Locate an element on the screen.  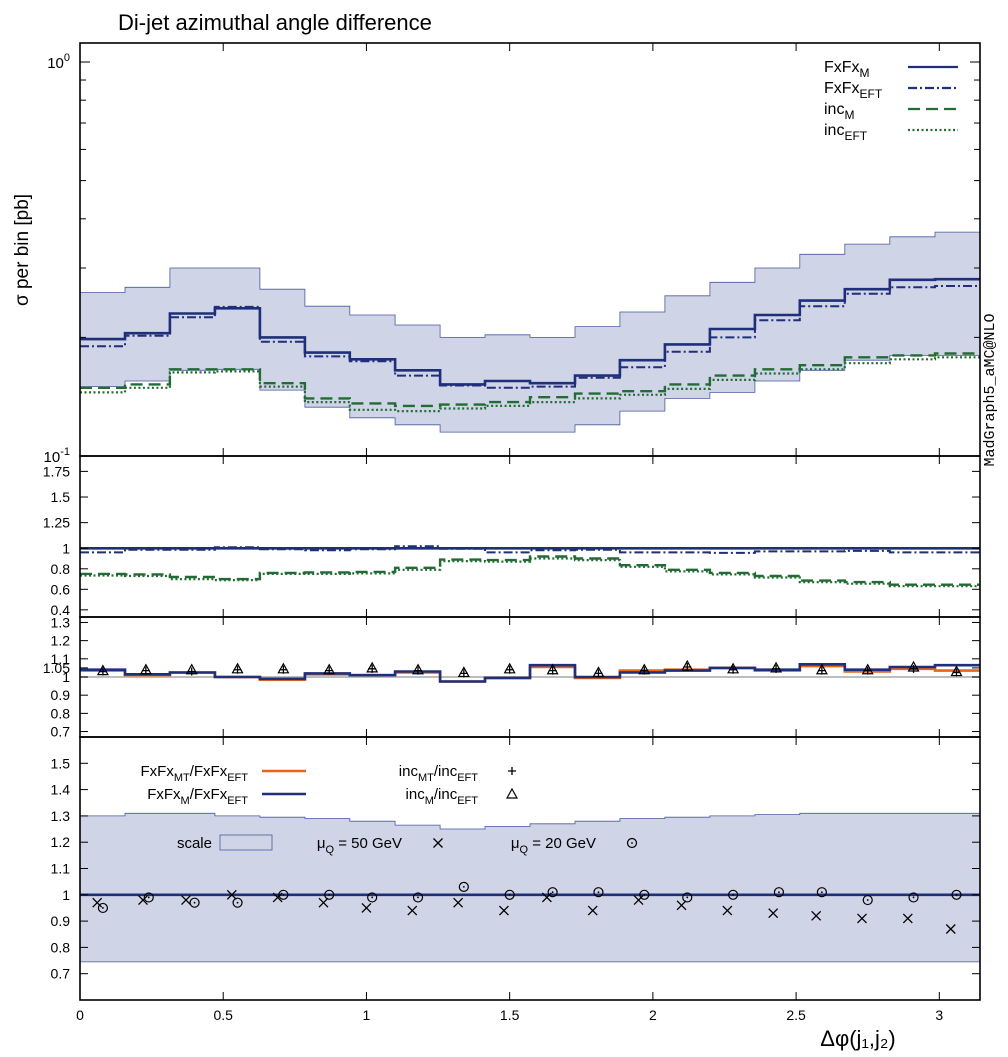
legend-ratio2-label-1: FxFxM/FxFxEFT is located at coordinates (197, 796).